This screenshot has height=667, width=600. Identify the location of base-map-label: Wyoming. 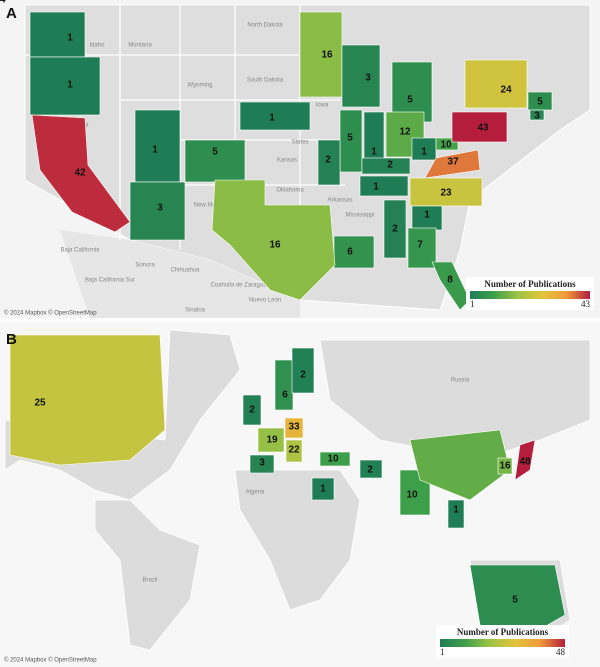
(200, 86).